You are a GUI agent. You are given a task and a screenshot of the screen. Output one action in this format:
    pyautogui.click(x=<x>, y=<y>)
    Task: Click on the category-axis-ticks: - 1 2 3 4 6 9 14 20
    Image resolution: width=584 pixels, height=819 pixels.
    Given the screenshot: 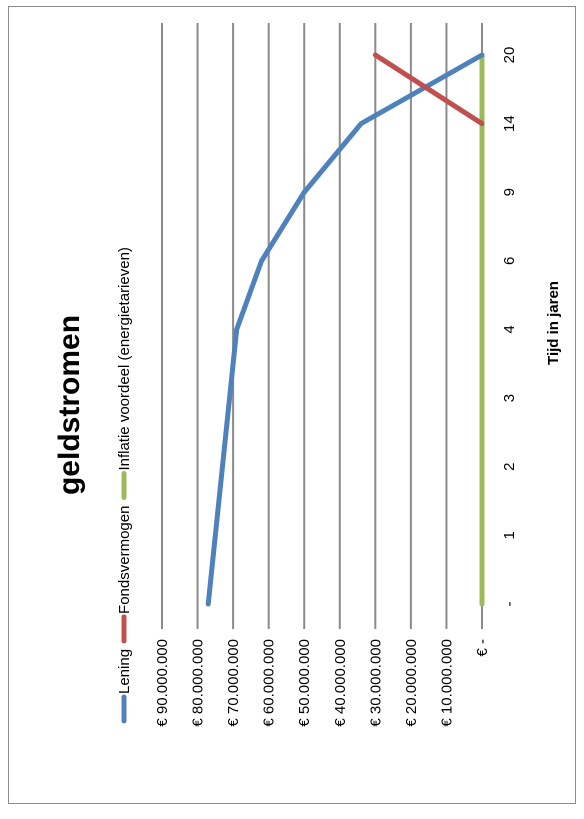 What is the action you would take?
    pyautogui.click(x=509, y=327)
    